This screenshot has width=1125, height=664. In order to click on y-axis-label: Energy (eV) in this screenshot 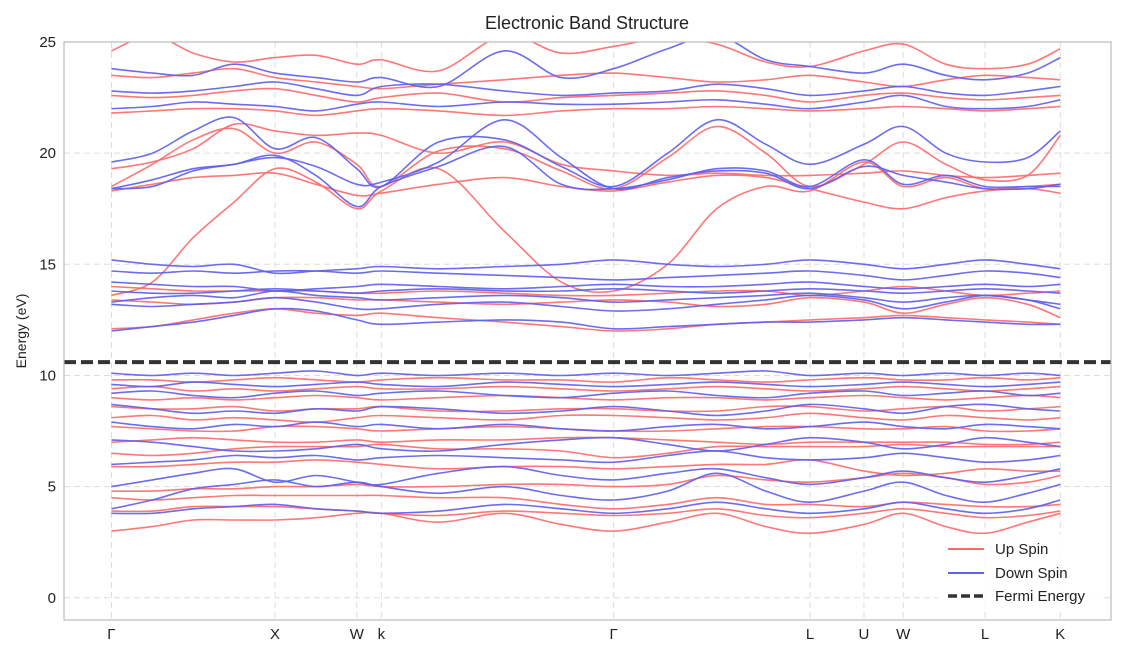, I will do `click(21, 331)`.